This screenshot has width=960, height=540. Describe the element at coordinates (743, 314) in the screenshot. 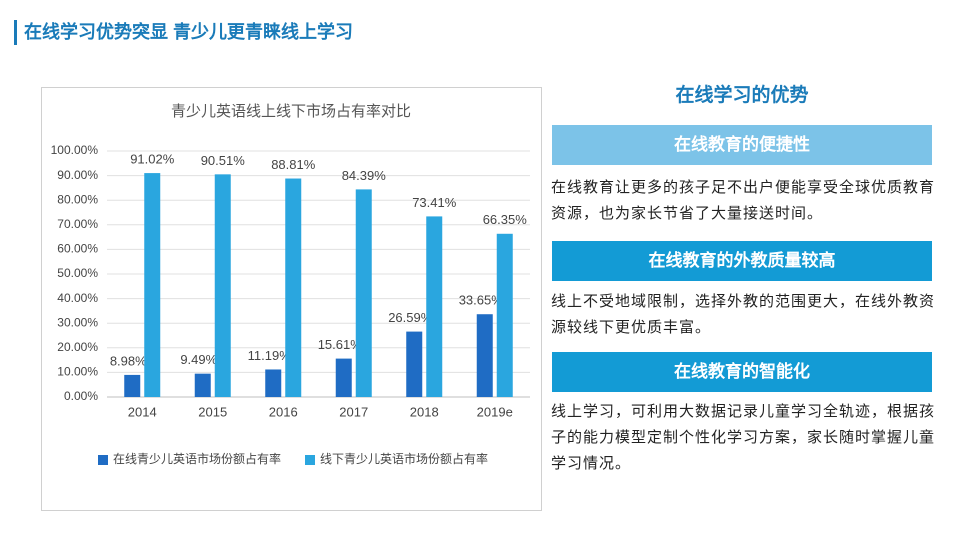

I see `section-text: 线上不受地域限制，选择外教的范围更大，在线外教资源较线下更优质丰富。` at that location.